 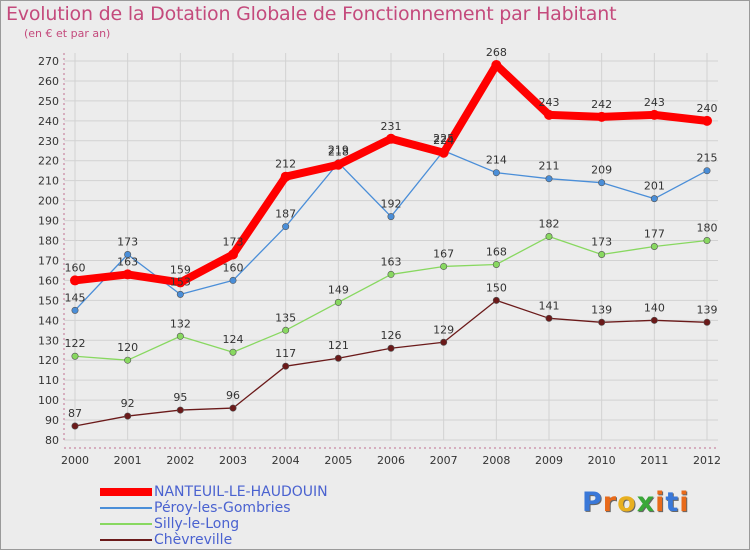 What do you see at coordinates (48, 221) in the screenshot?
I see `y-tick-label: 190` at bounding box center [48, 221].